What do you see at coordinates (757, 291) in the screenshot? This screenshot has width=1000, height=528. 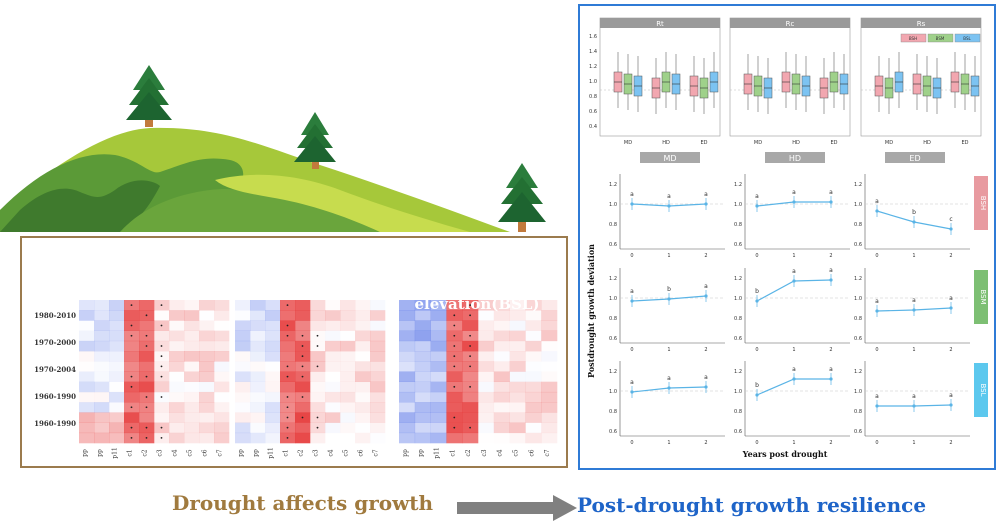 I see `significance-letter: b` at bounding box center [757, 291].